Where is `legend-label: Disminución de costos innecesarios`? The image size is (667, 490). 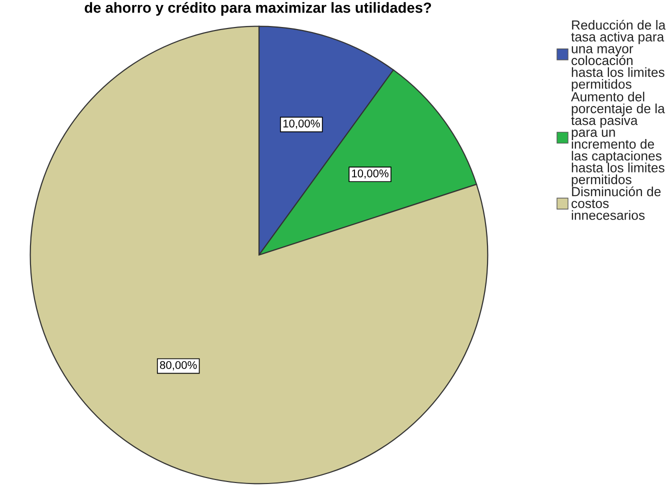 legend-label: Disminución de costos innecesarios is located at coordinates (616, 203).